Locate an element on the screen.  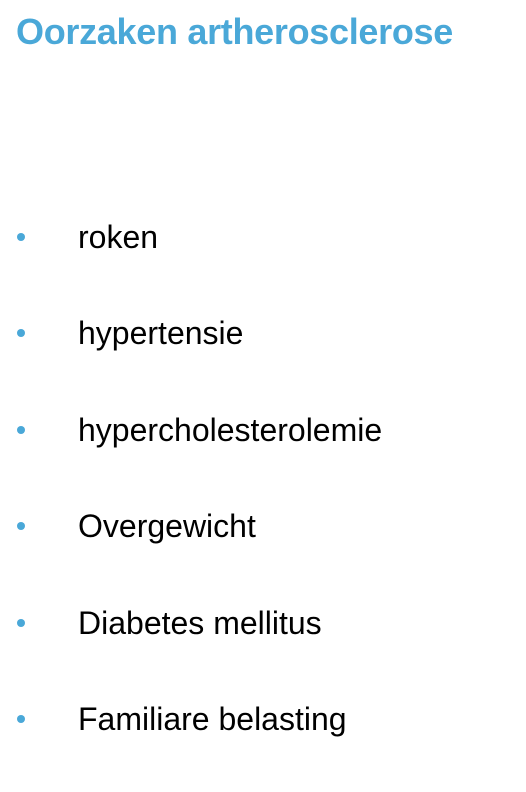
list-item: Diabetes mellitus is located at coordinates (263, 648).